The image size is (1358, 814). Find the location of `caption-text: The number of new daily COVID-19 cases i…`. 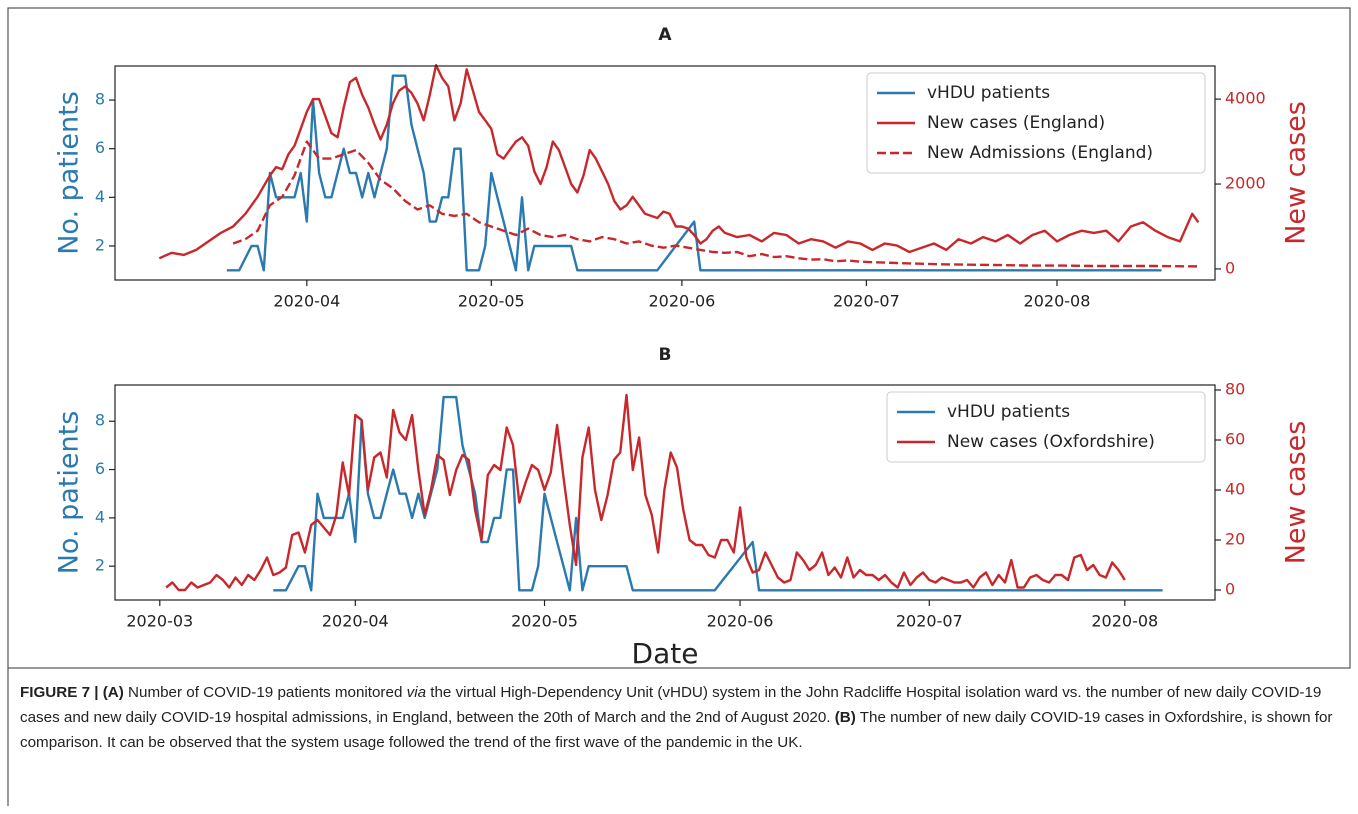

caption-text: The number of new daily COVID-19 cases i… is located at coordinates (676, 730).